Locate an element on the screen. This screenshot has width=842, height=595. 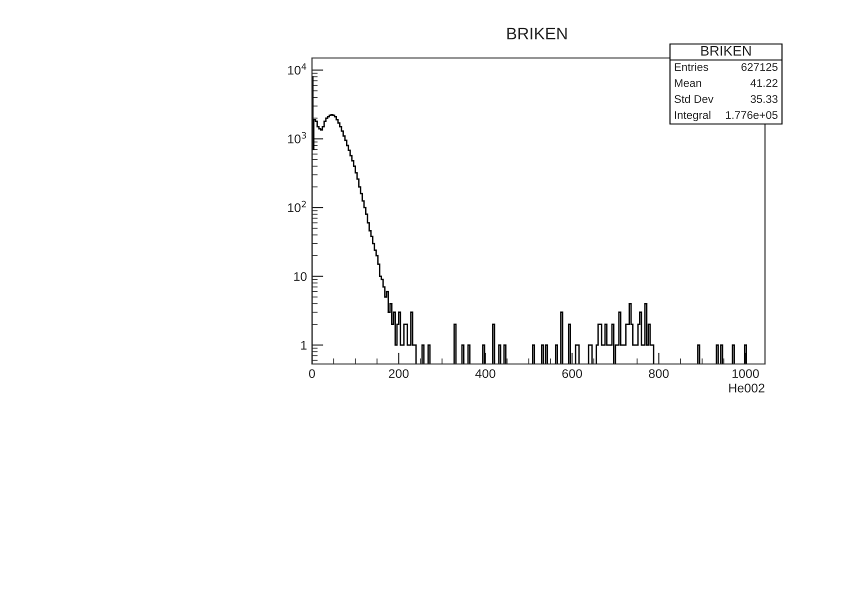
x-tick-label: 600 is located at coordinates (572, 373).